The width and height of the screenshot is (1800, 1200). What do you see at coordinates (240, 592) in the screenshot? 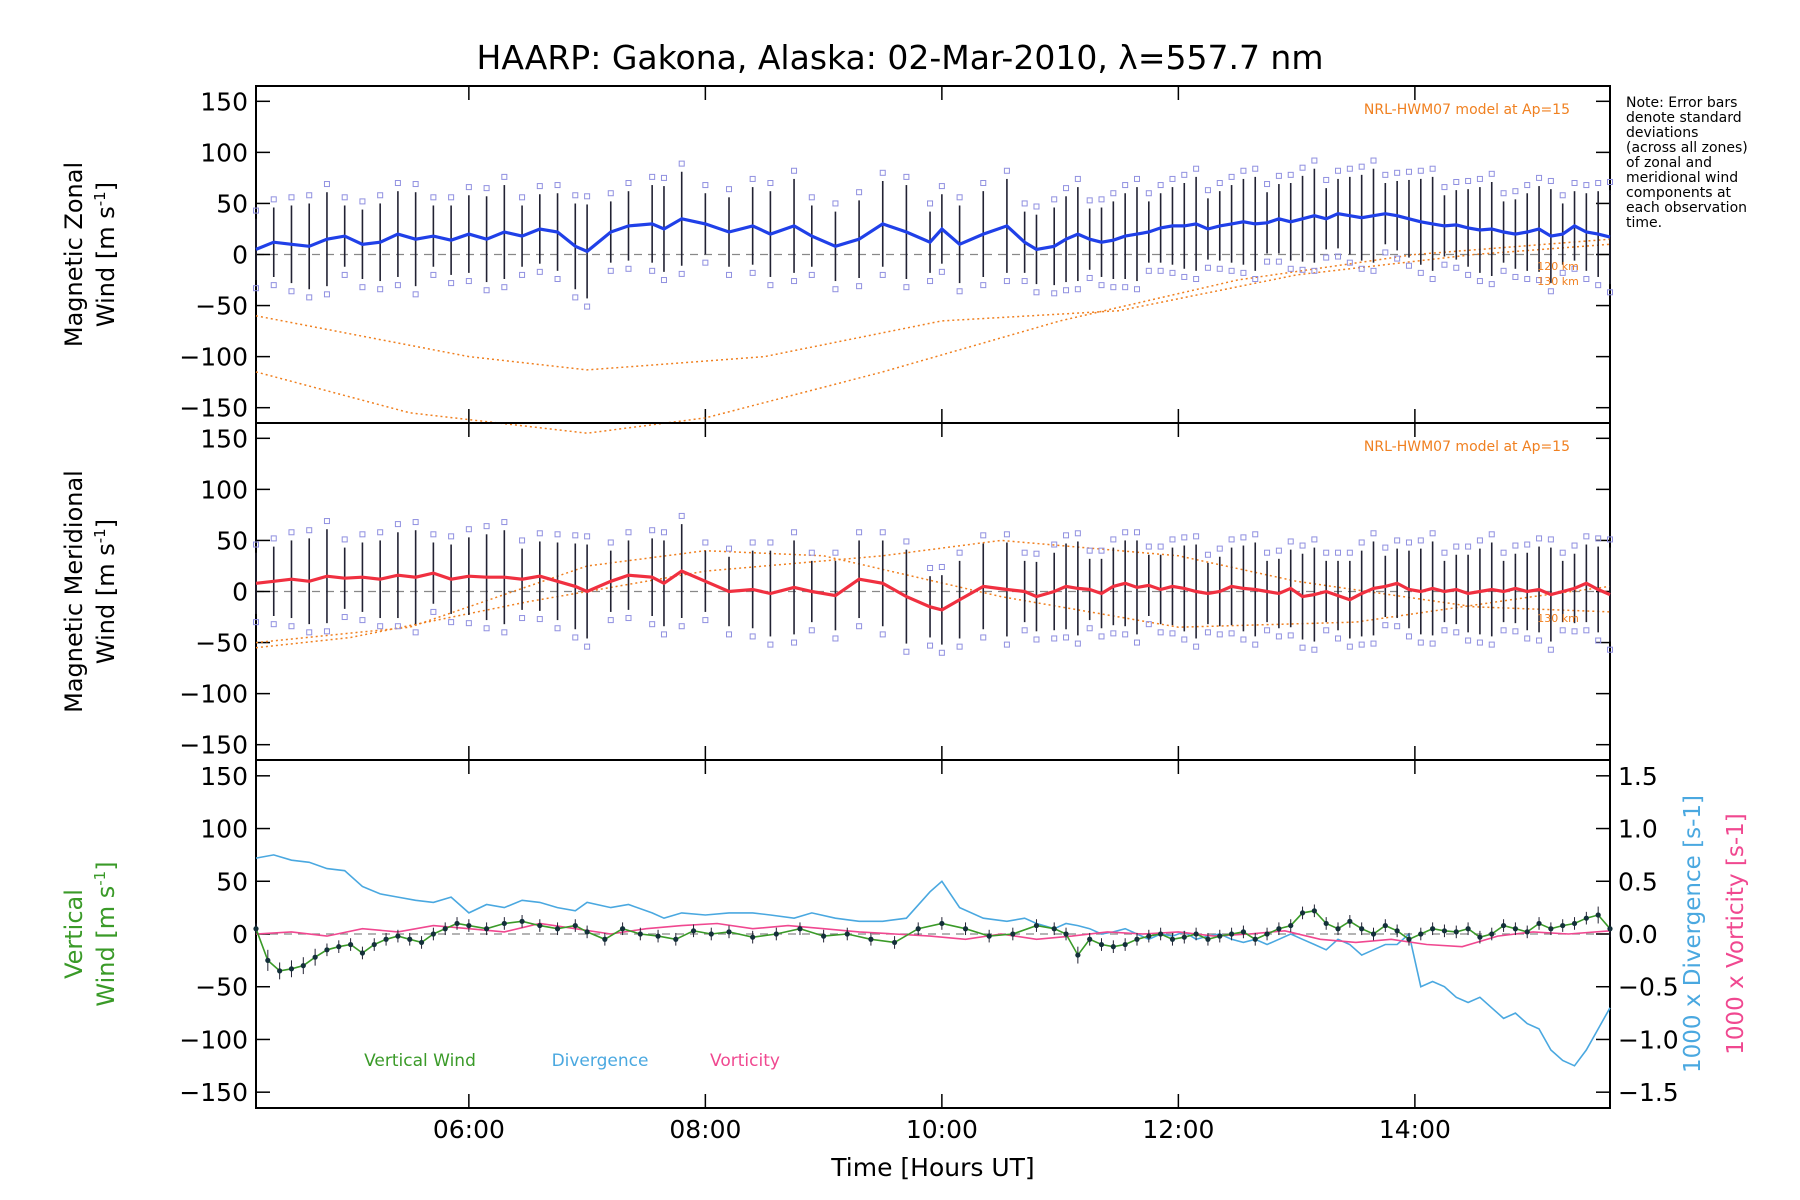
I see `y-tick-label: 0` at bounding box center [240, 592].